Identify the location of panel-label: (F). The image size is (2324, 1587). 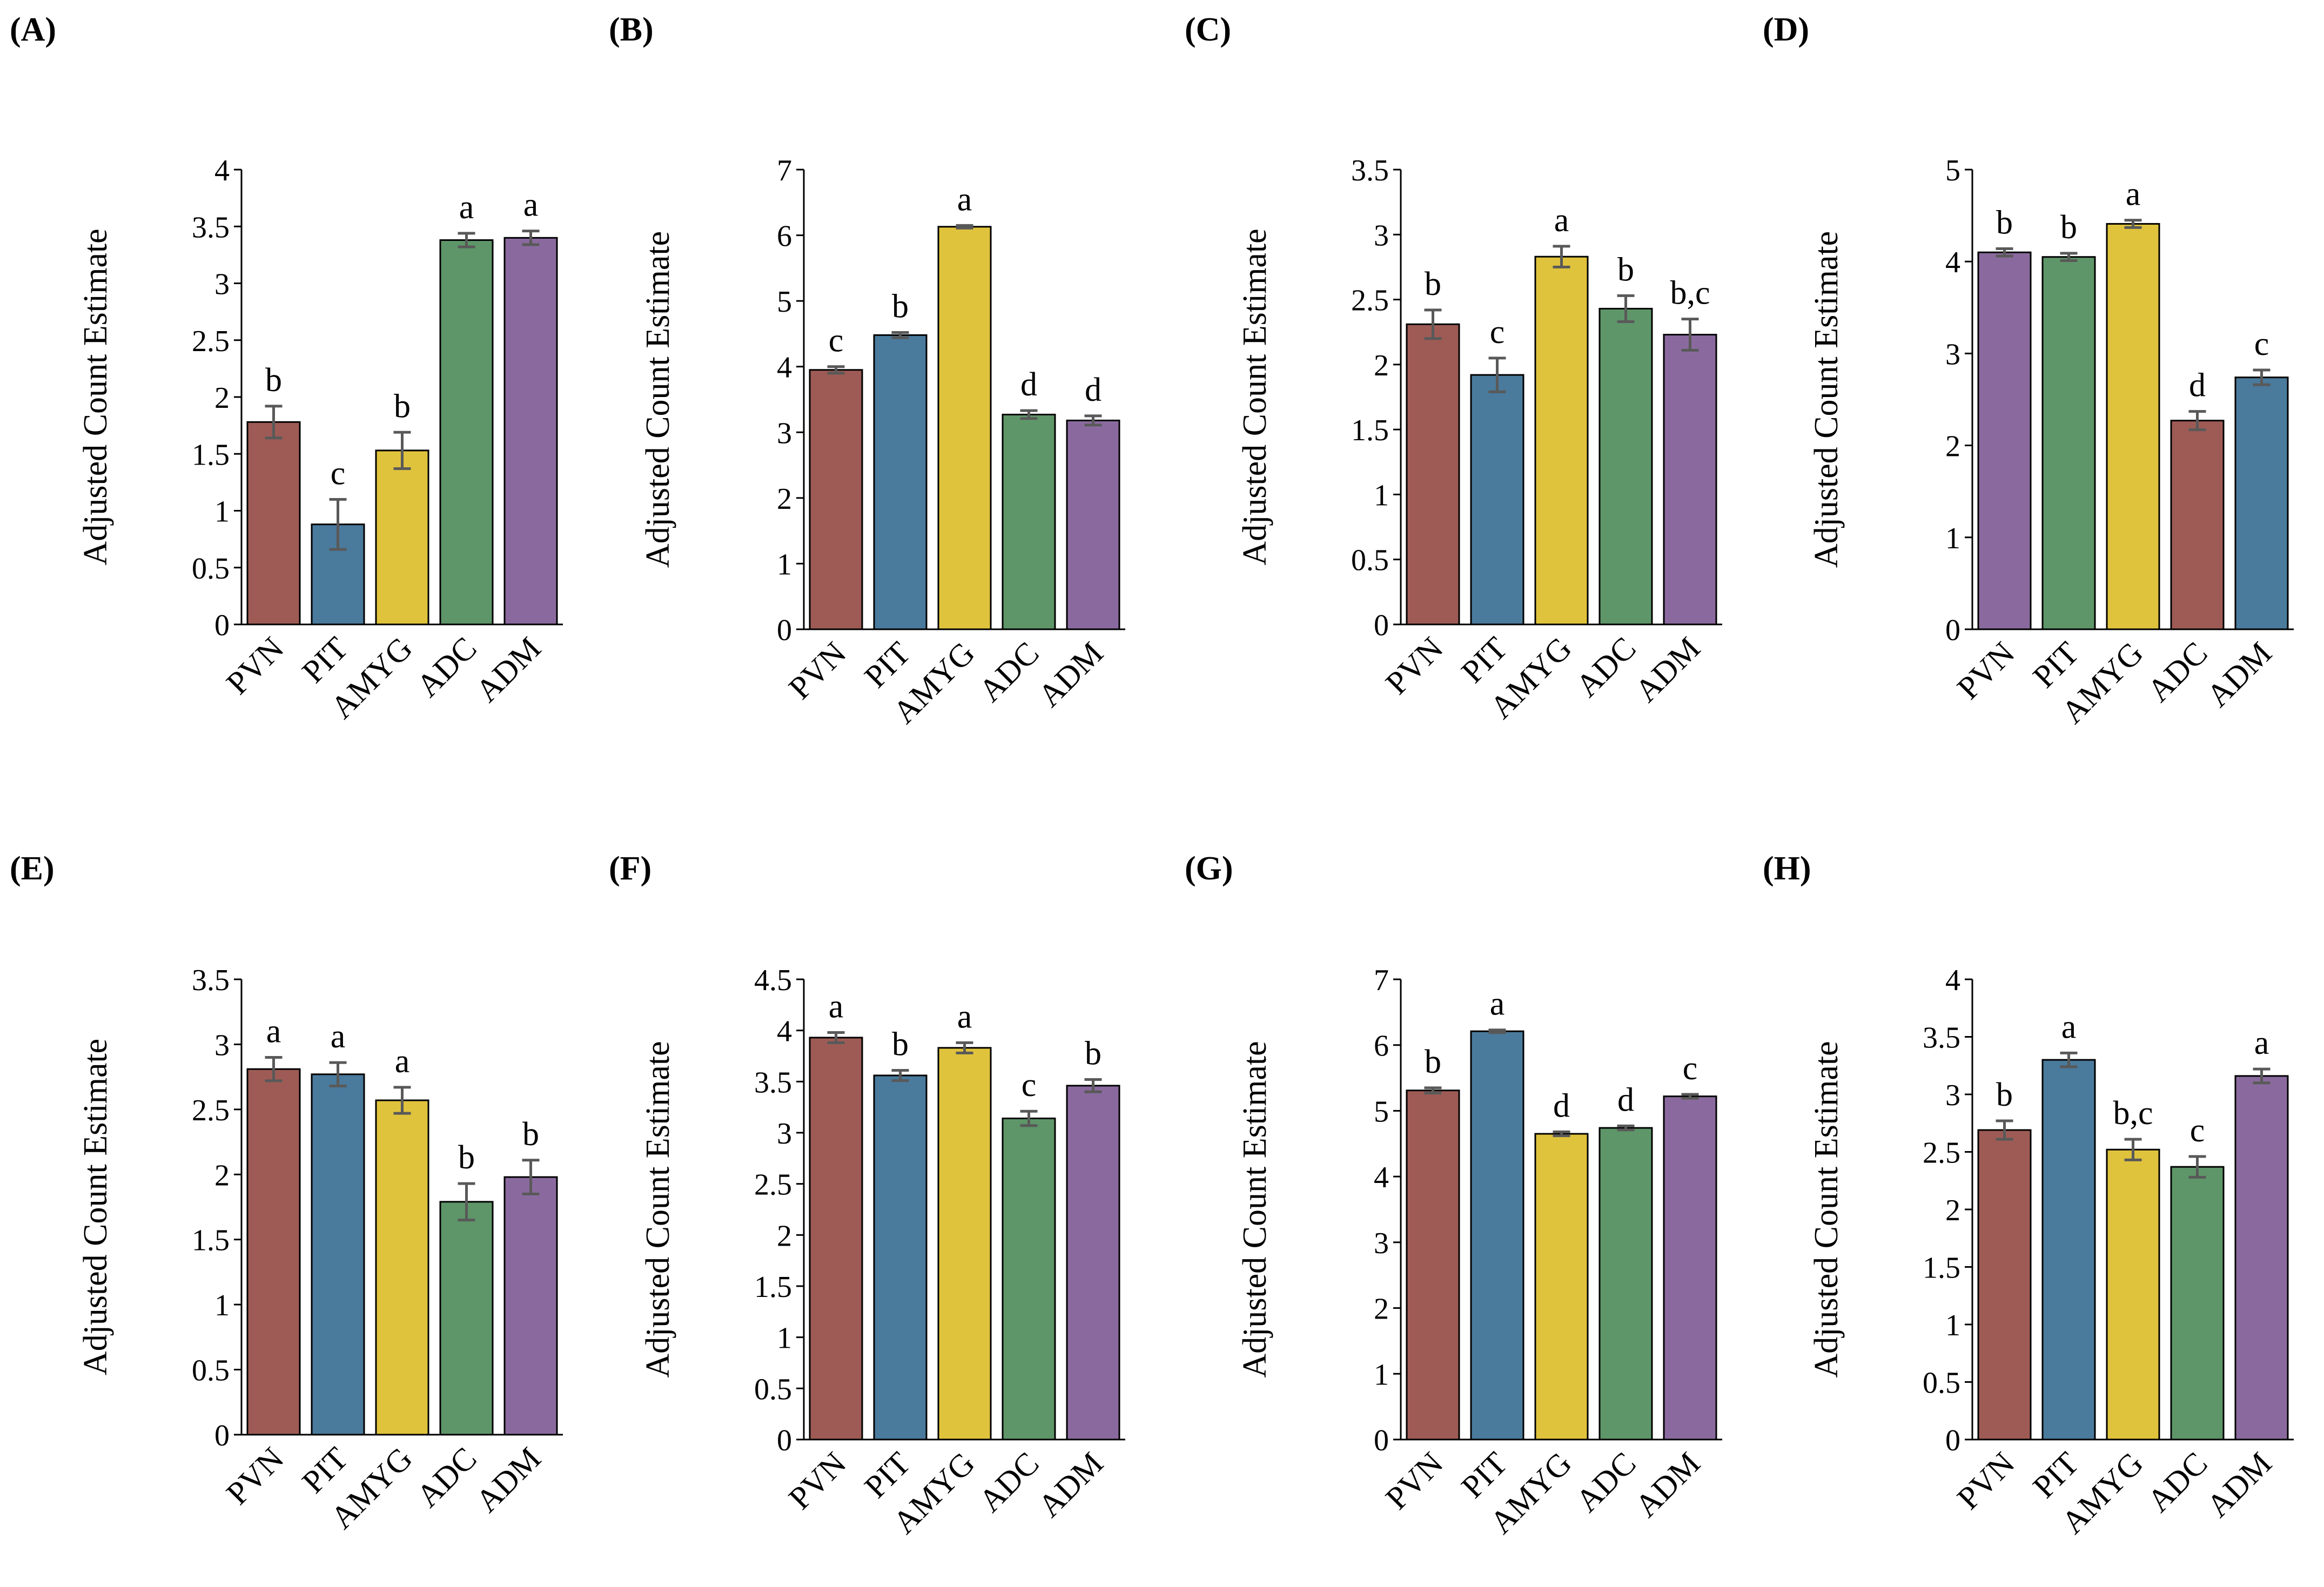
(630, 869).